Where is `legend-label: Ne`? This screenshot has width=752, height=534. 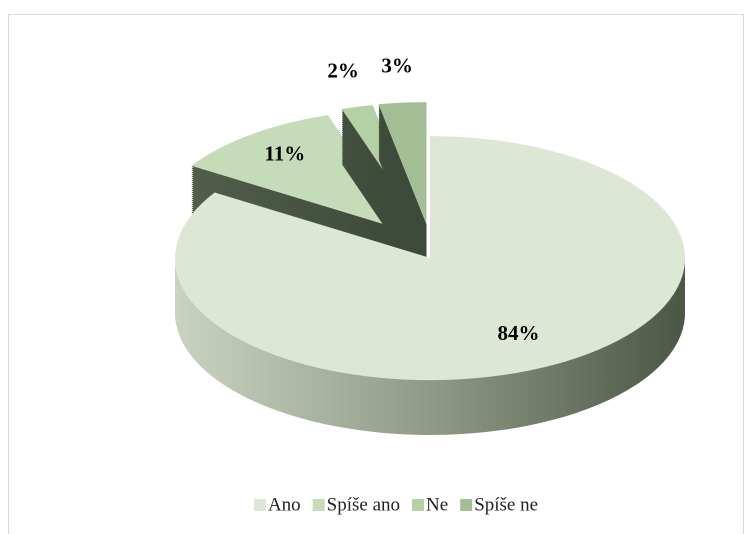 legend-label: Ne is located at coordinates (437, 504).